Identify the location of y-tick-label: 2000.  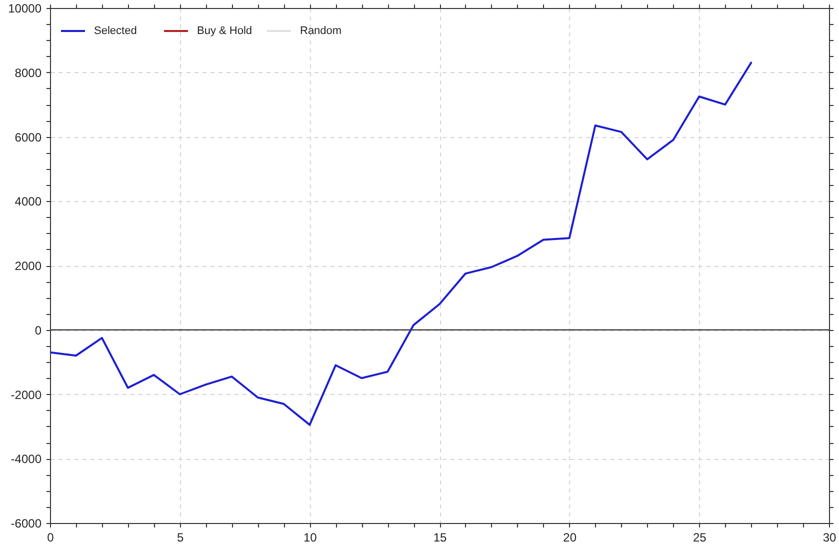
(28, 266).